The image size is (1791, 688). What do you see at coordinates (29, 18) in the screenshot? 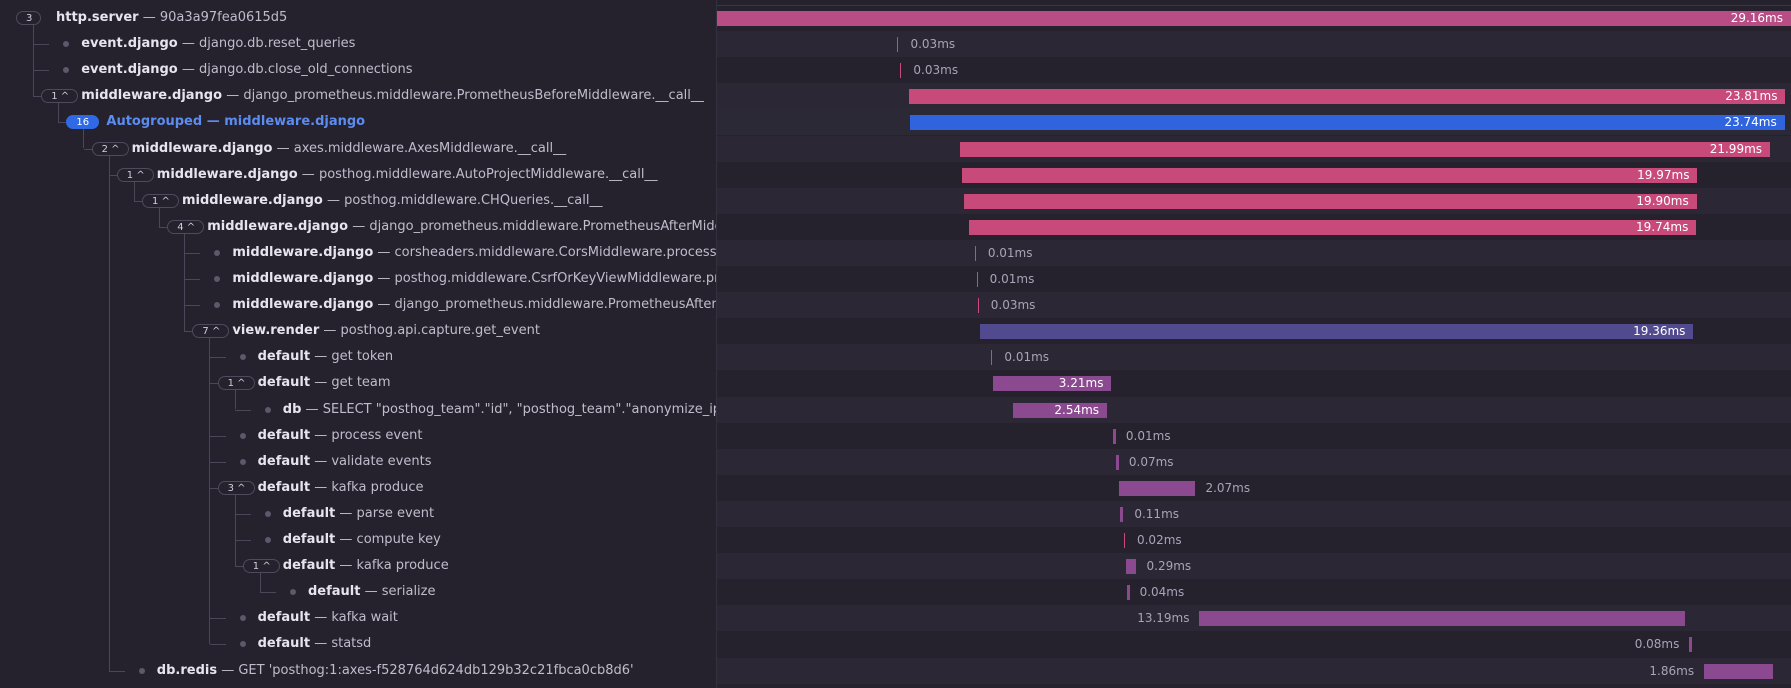
I see `child-count-toggle: 3` at bounding box center [29, 18].